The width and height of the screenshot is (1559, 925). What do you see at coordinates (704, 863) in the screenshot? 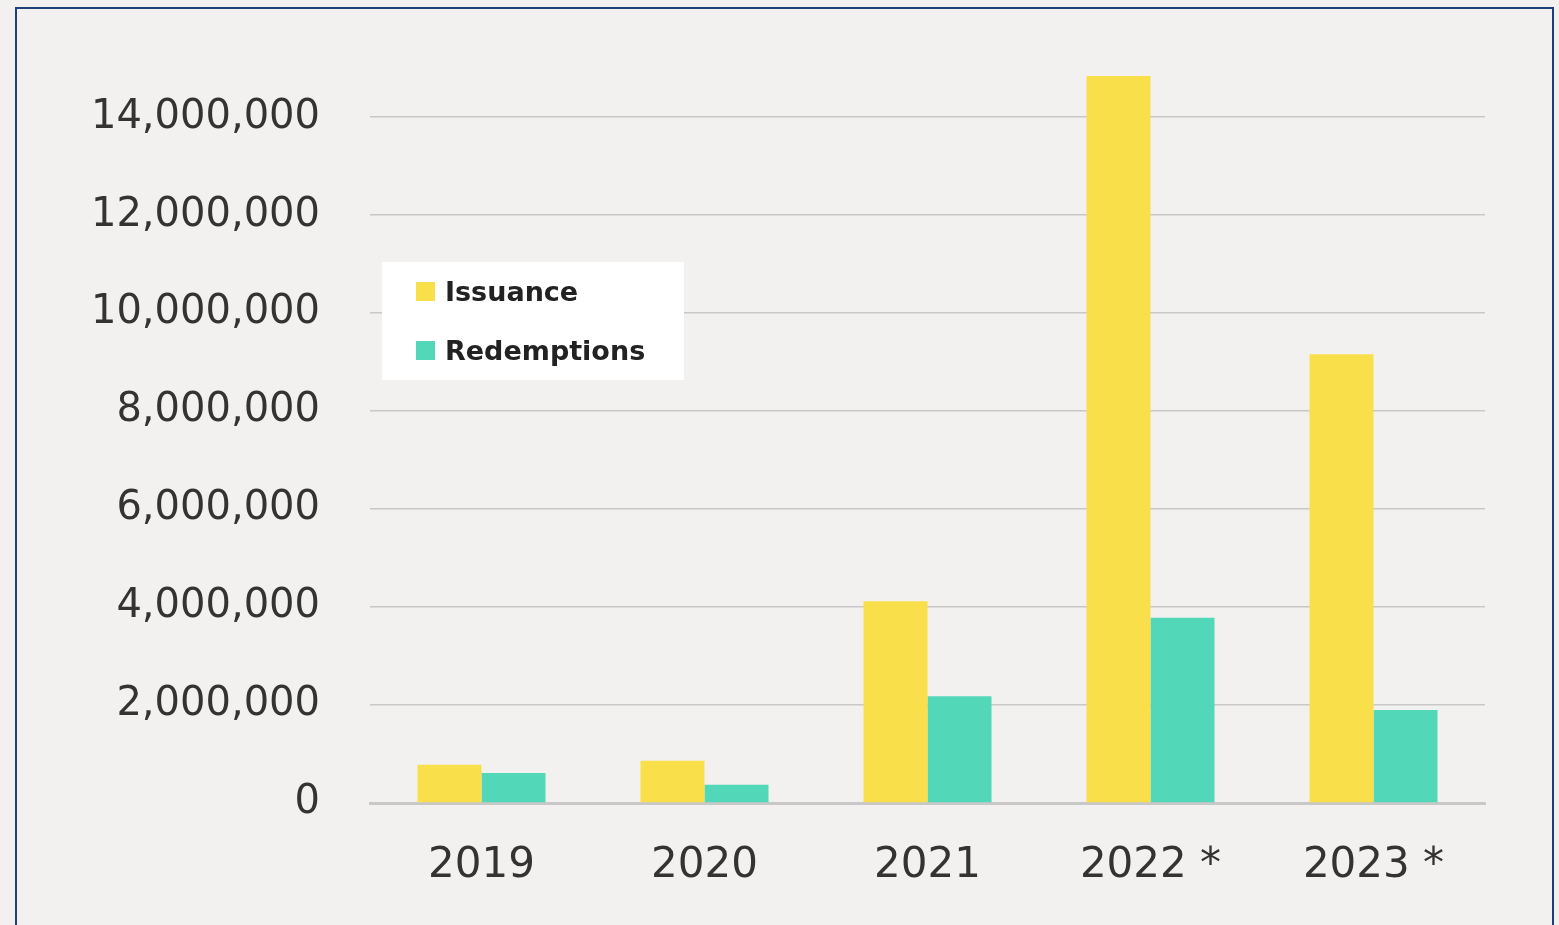
I see `x-tick-label: 2020` at bounding box center [704, 863].